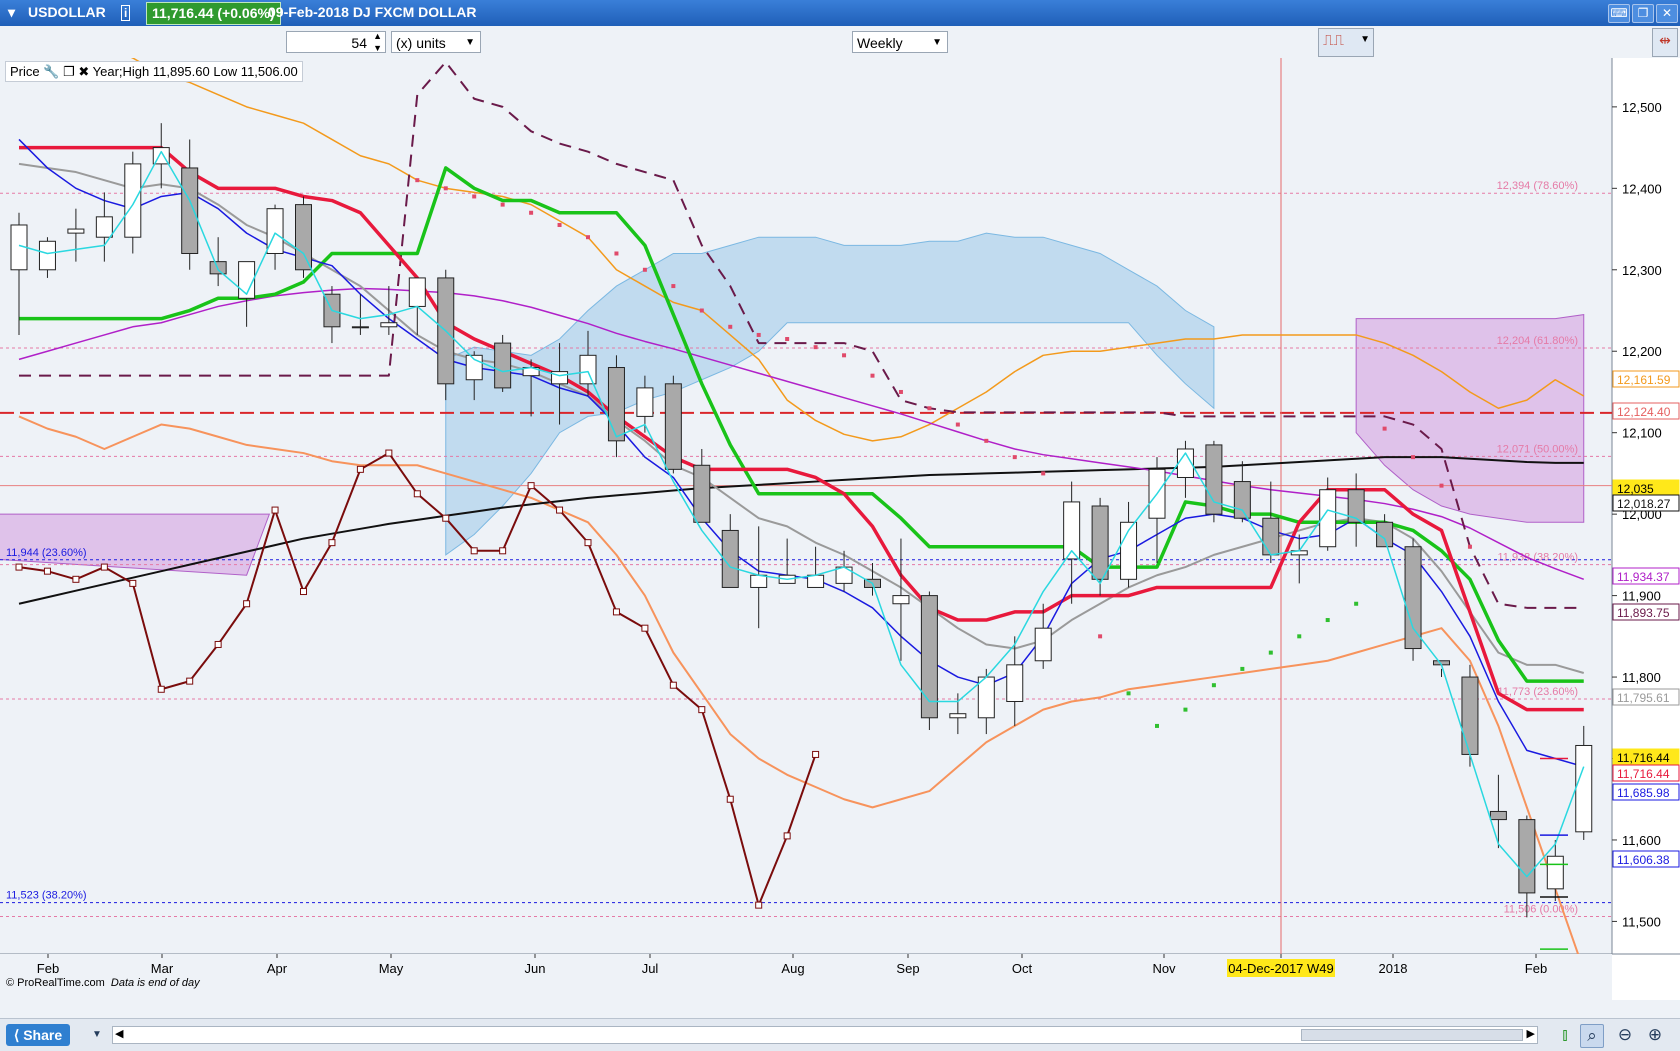 This screenshot has height=1051, width=1680. What do you see at coordinates (1642, 351) in the screenshot?
I see `y-tick-label: 12,200` at bounding box center [1642, 351].